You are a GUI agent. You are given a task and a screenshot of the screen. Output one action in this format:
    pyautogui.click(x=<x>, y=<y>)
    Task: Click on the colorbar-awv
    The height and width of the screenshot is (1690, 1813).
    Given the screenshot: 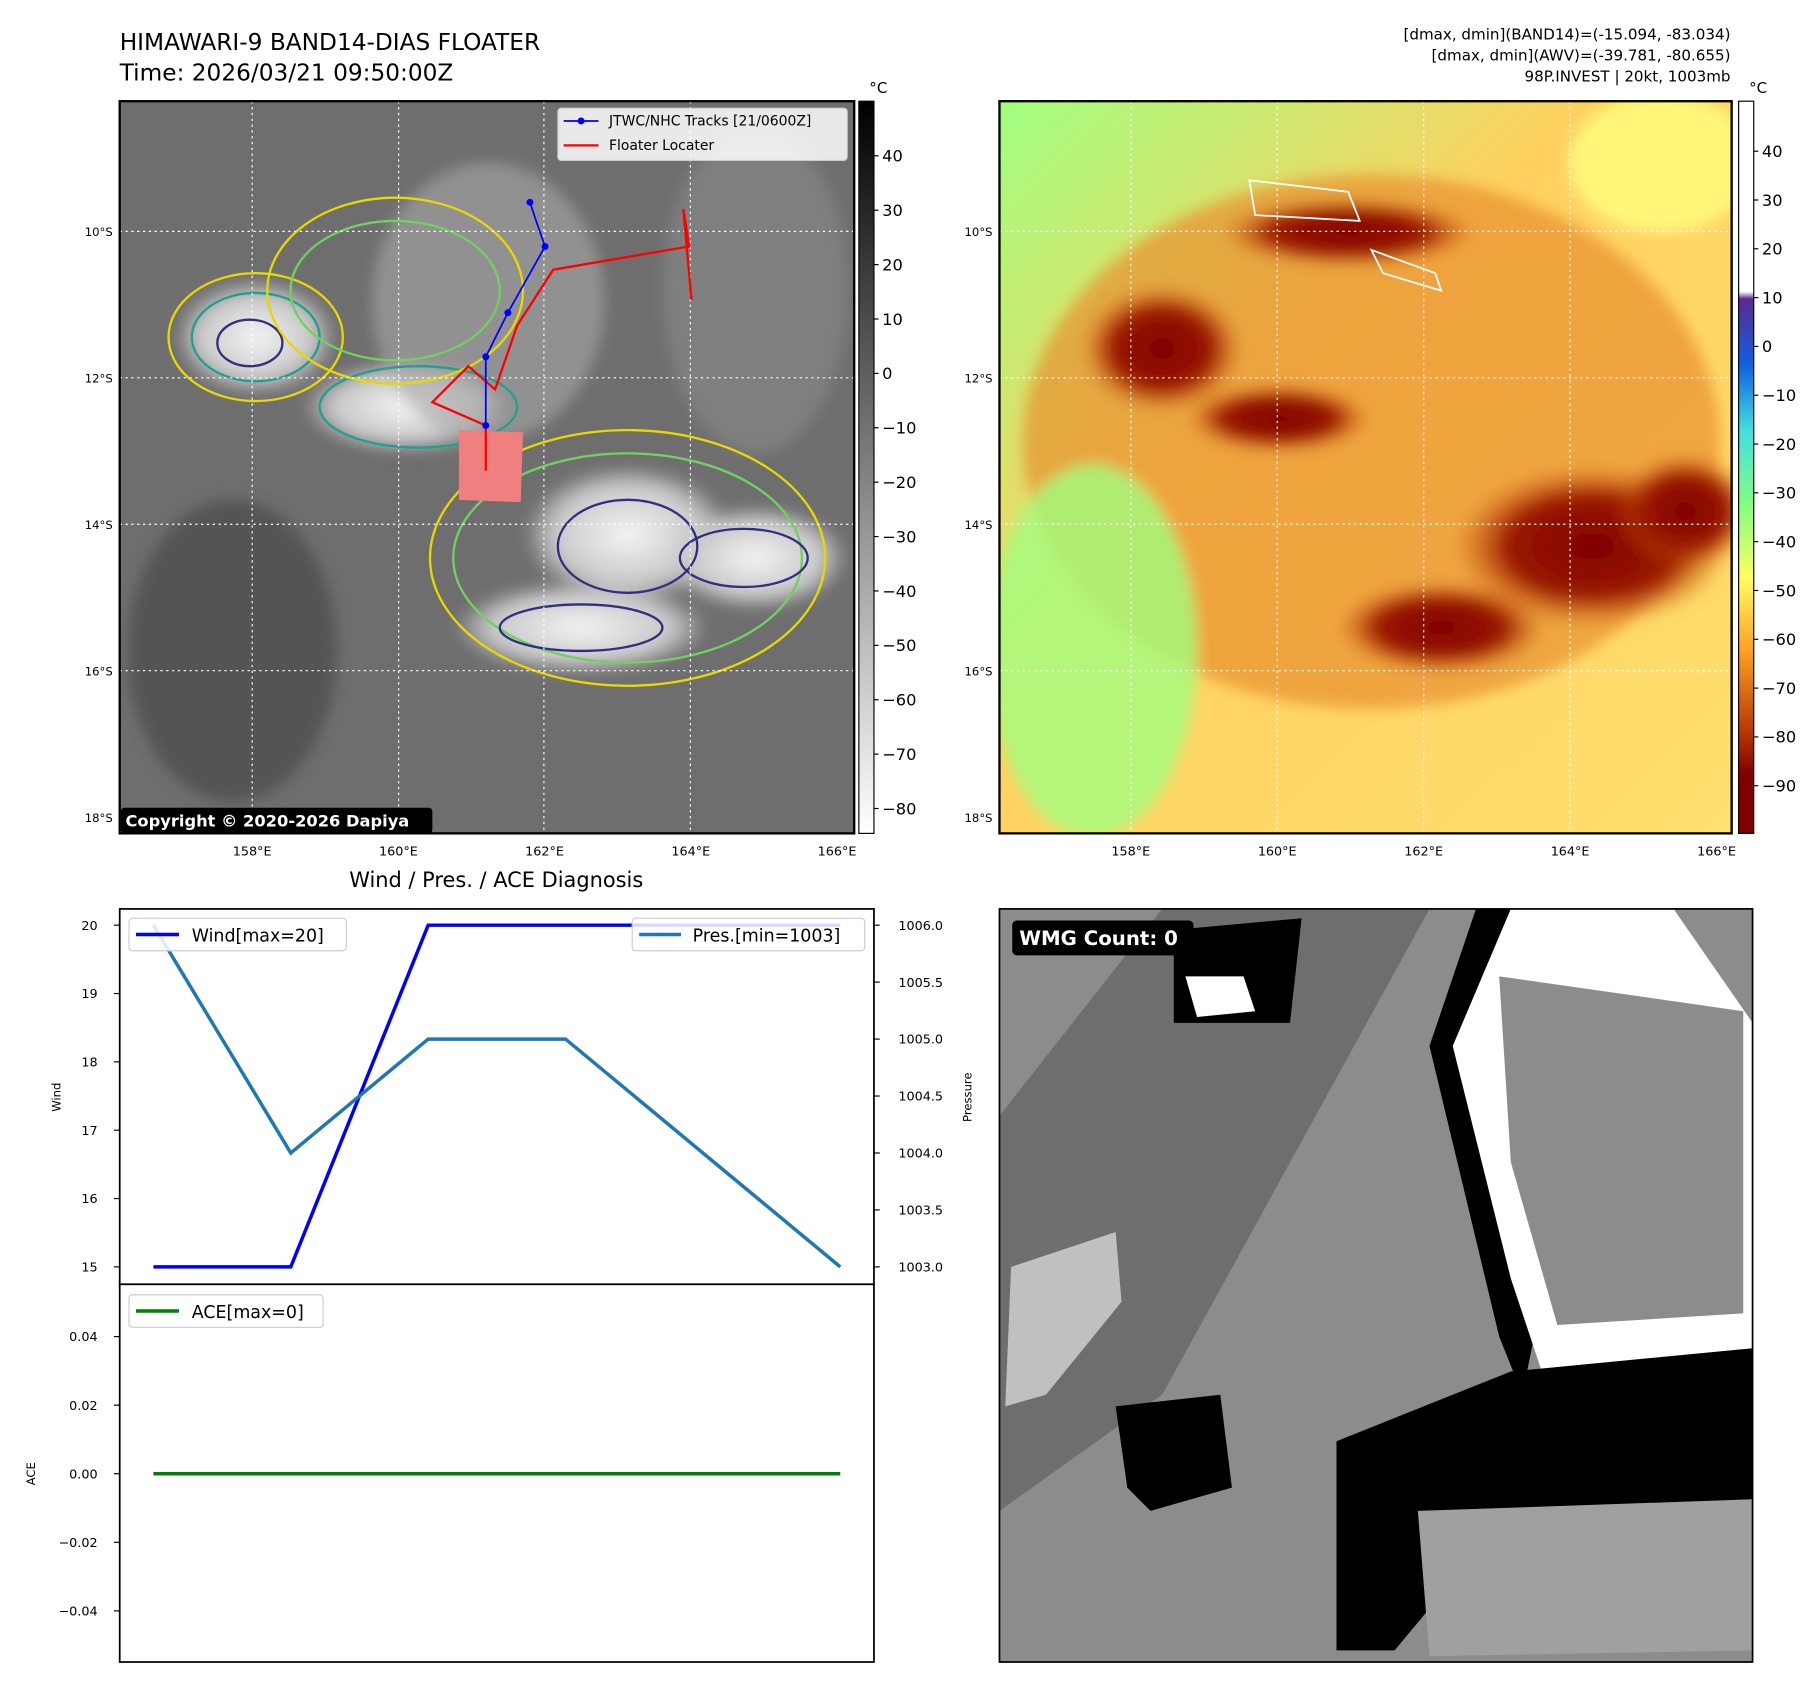 What is the action you would take?
    pyautogui.click(x=1746, y=467)
    